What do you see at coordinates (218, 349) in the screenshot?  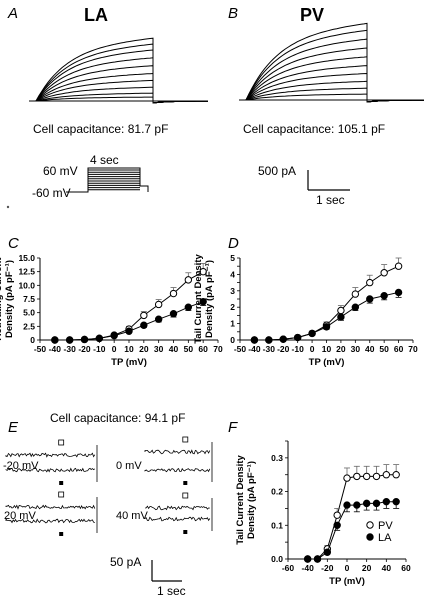 I see `xtick-label-C-12: 70` at bounding box center [218, 349].